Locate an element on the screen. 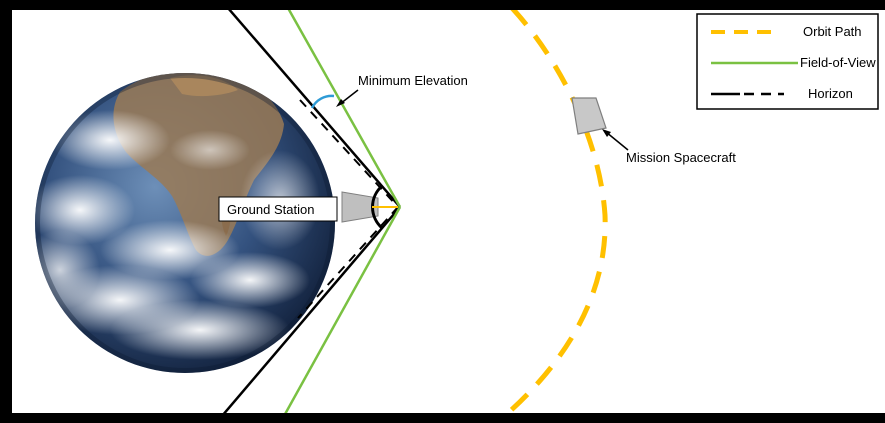 The image size is (885, 423). minimum-elevation-label: Minimum Elevation is located at coordinates (413, 80).